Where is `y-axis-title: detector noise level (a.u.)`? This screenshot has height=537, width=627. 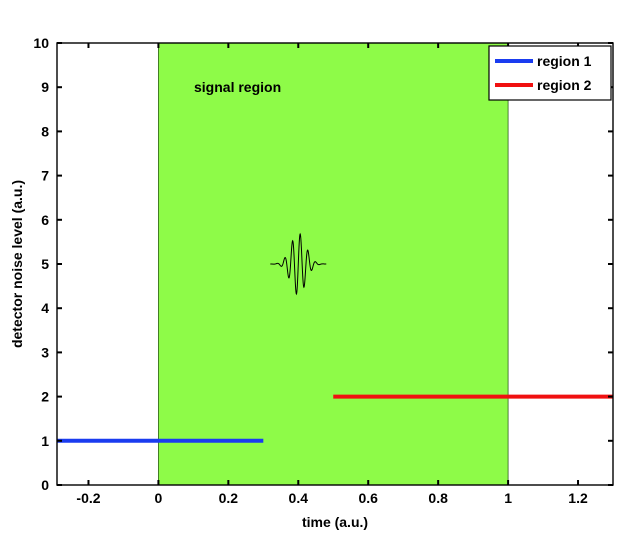 y-axis-title: detector noise level (a.u.) is located at coordinates (17, 264).